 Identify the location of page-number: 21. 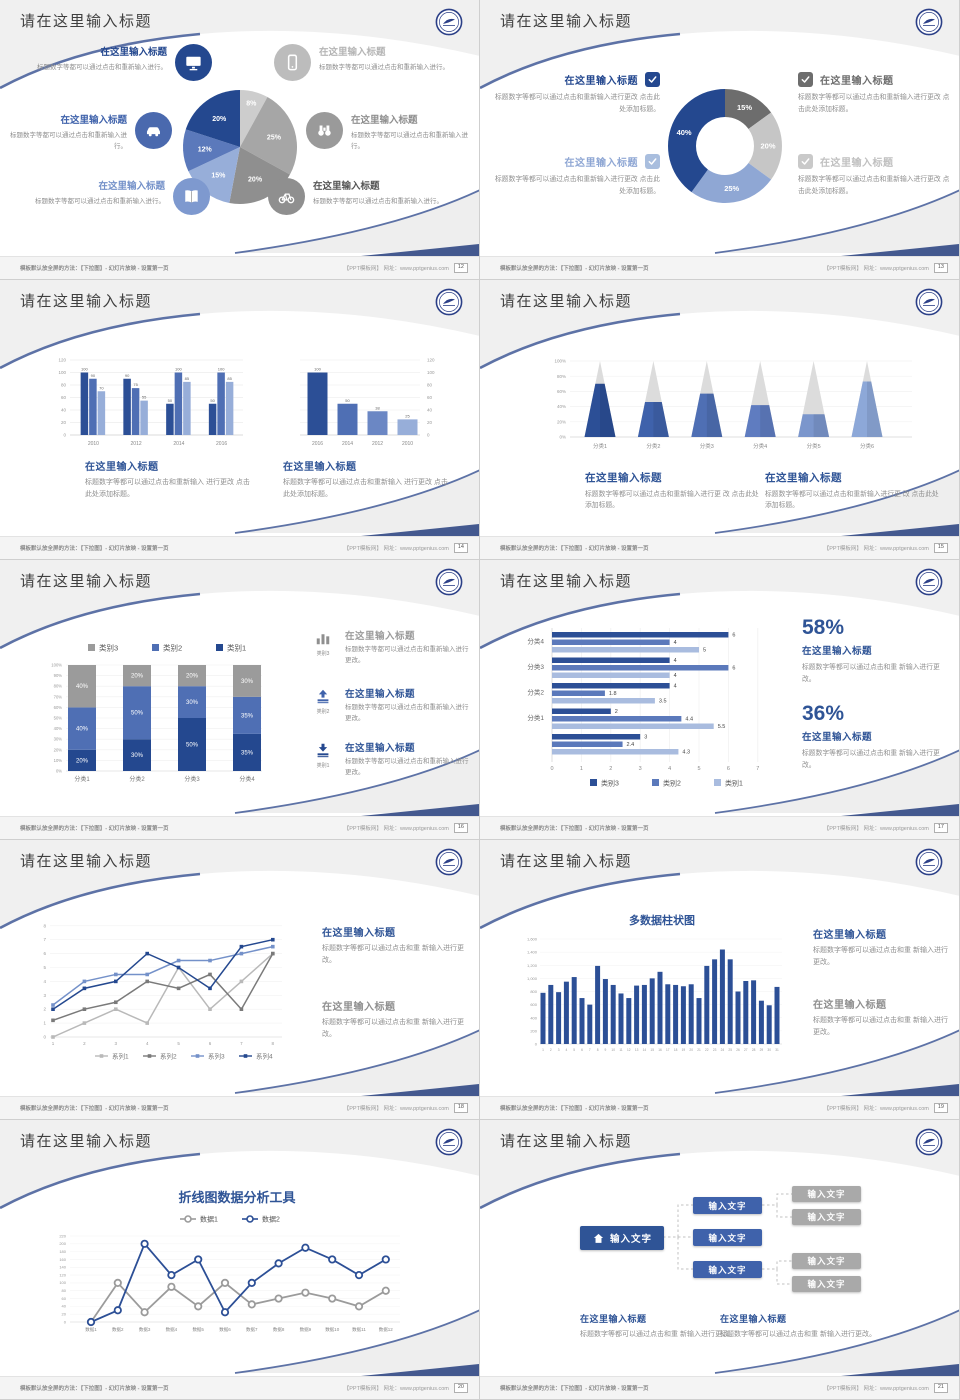
(940, 1388).